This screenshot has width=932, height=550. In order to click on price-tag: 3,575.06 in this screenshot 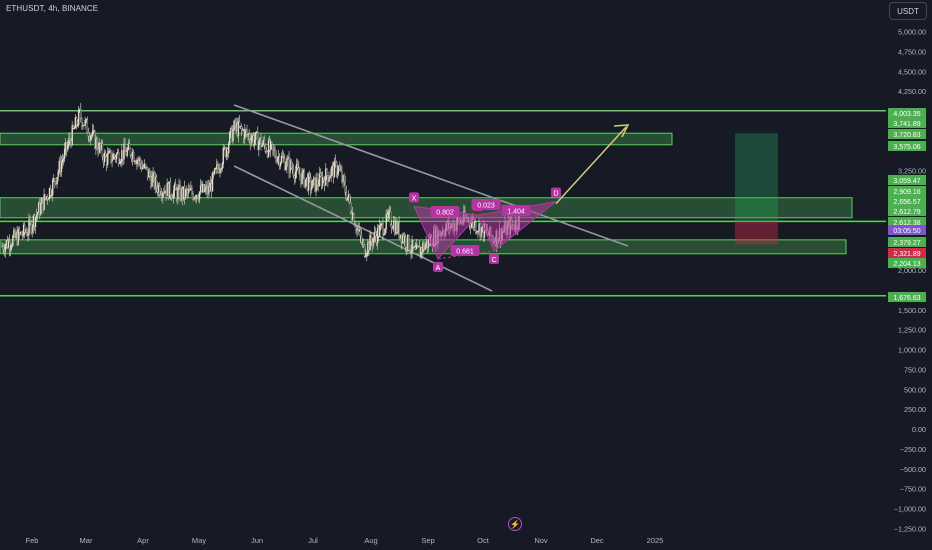, I will do `click(907, 146)`.